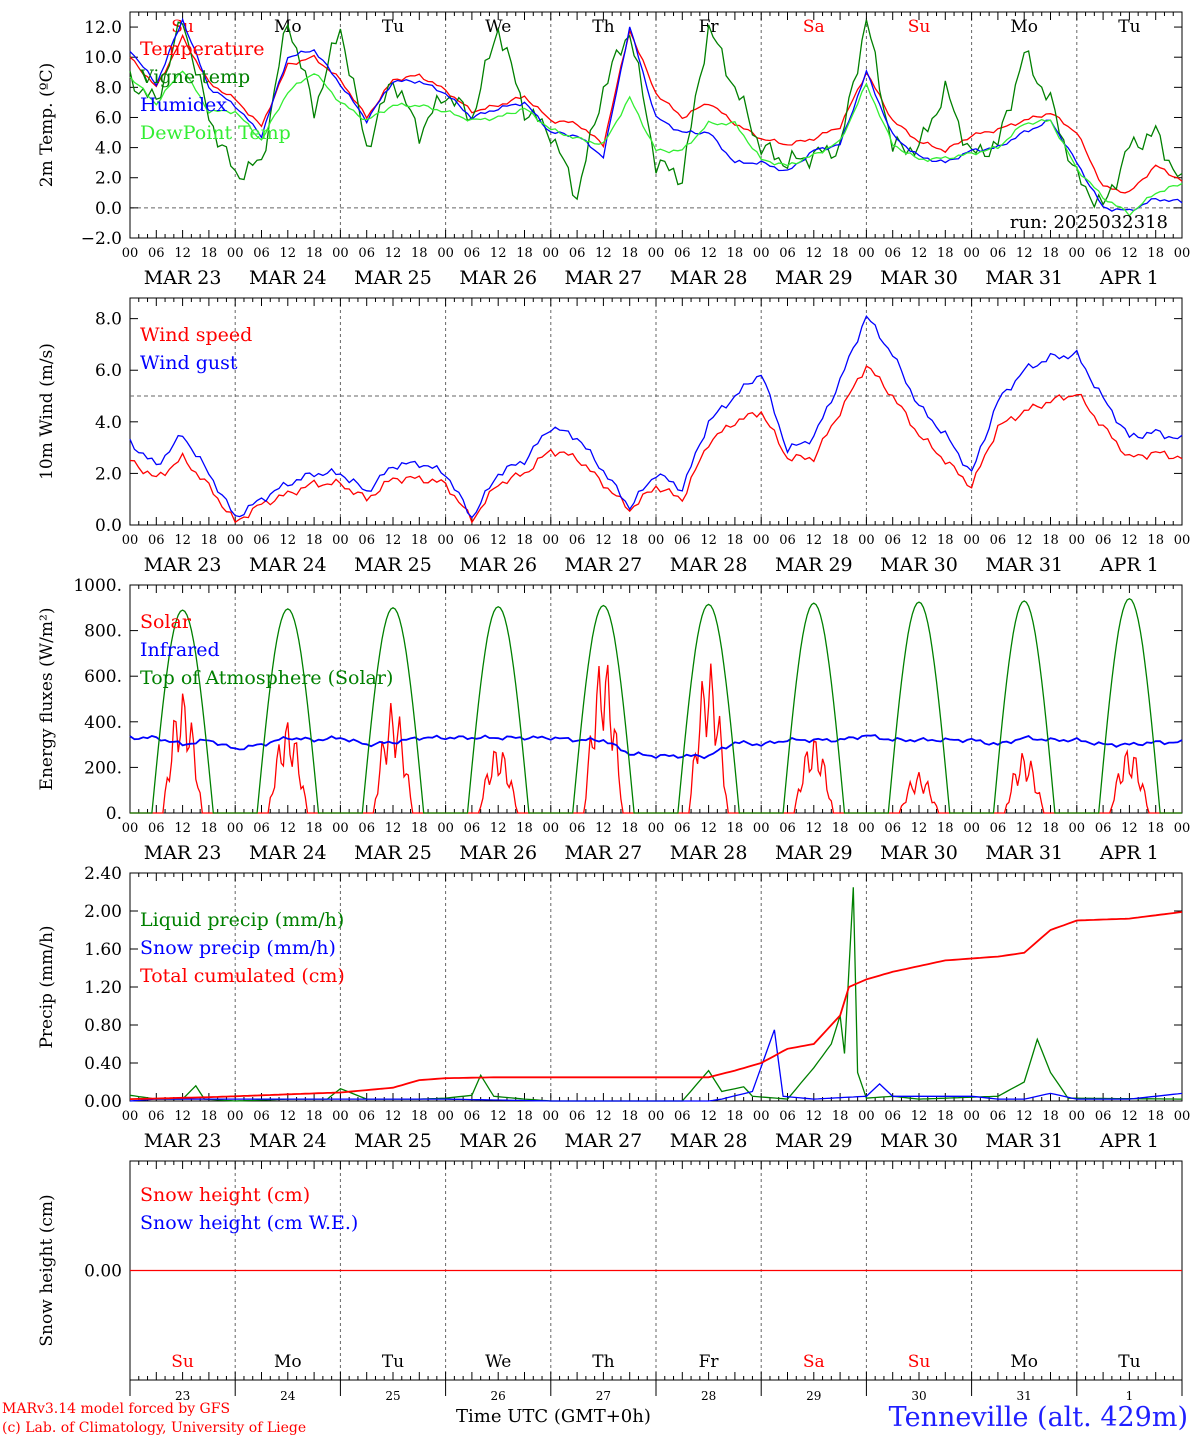 This screenshot has width=1194, height=1440. I want to click on snow-y-tick-label: 0.00, so click(103, 1272).